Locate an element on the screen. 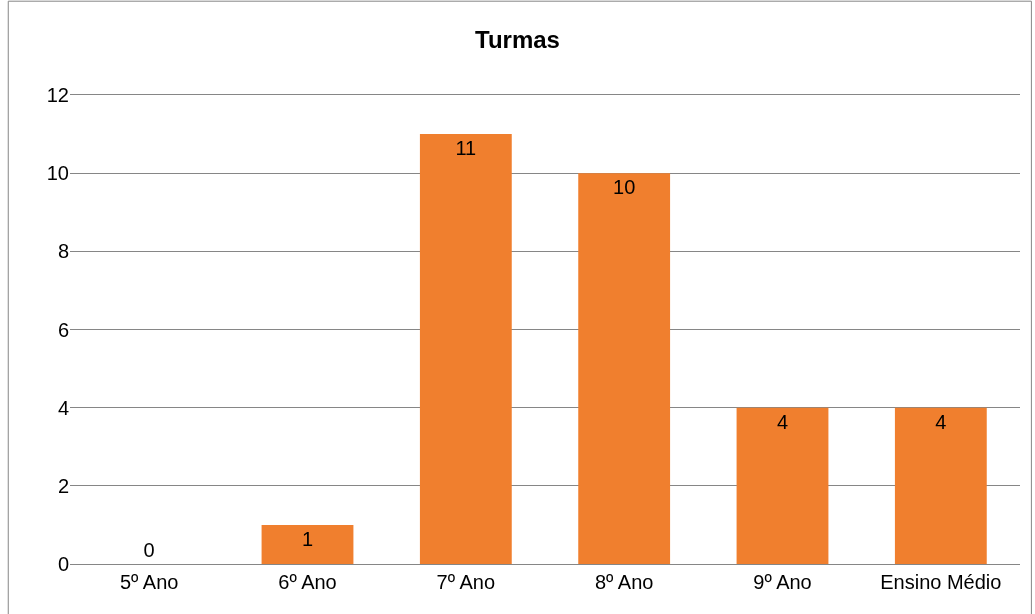  x-tick-label: Ensino Médio is located at coordinates (941, 582).